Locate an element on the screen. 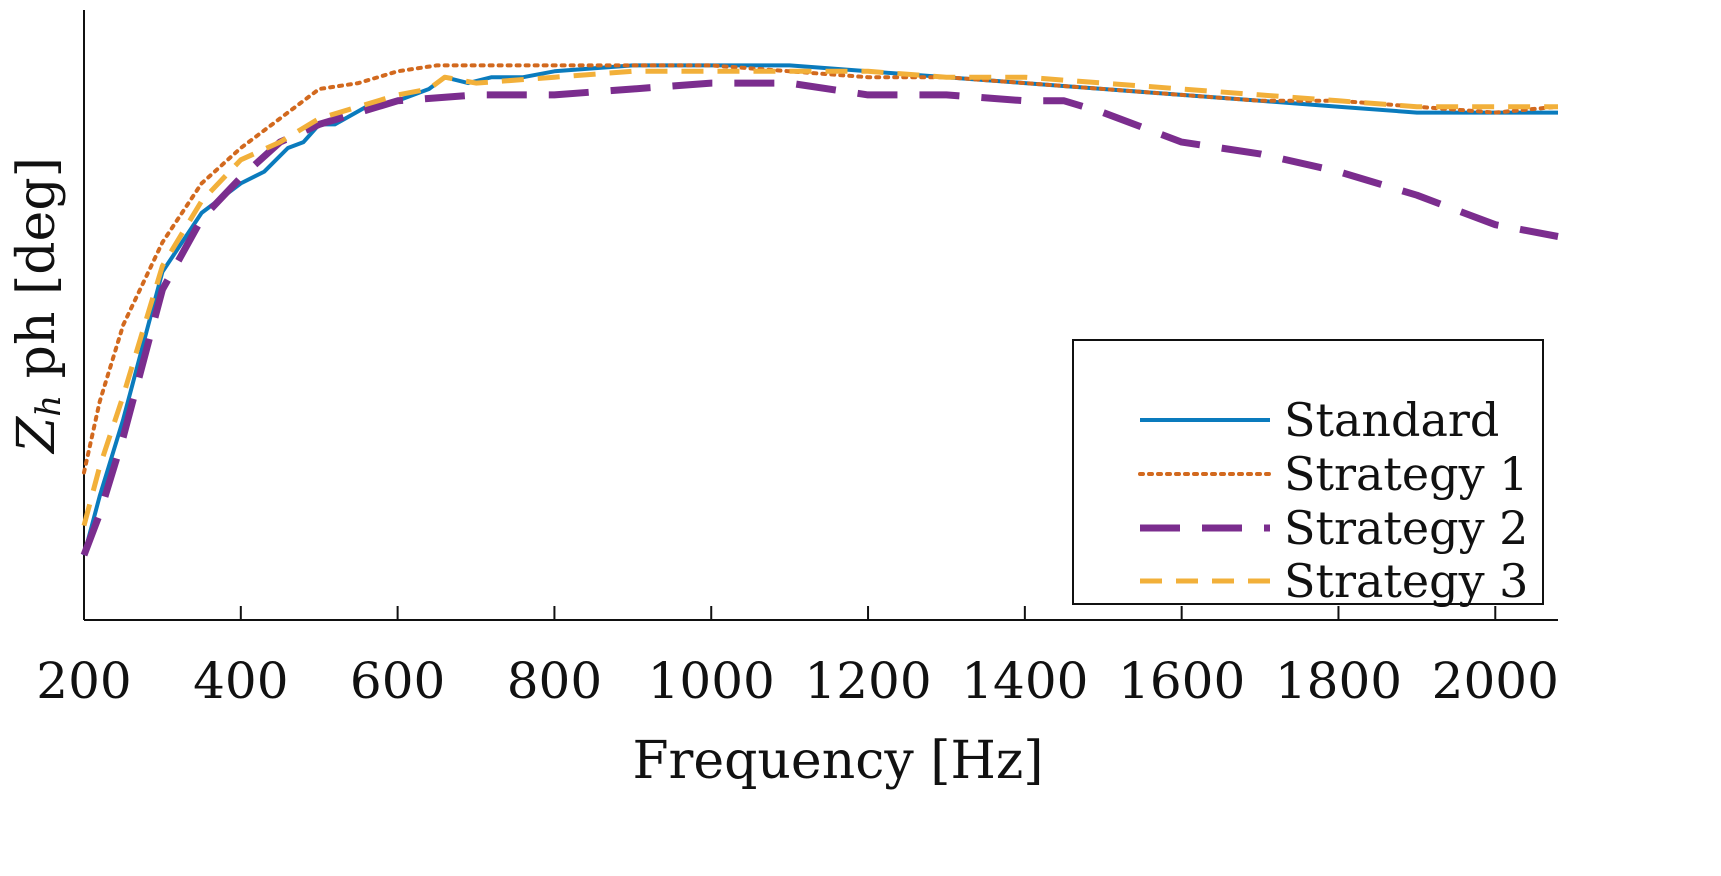 Image resolution: width=1721 pixels, height=876 pixels. legend-label-strategy-2: Strategy 2 is located at coordinates (1406, 528).